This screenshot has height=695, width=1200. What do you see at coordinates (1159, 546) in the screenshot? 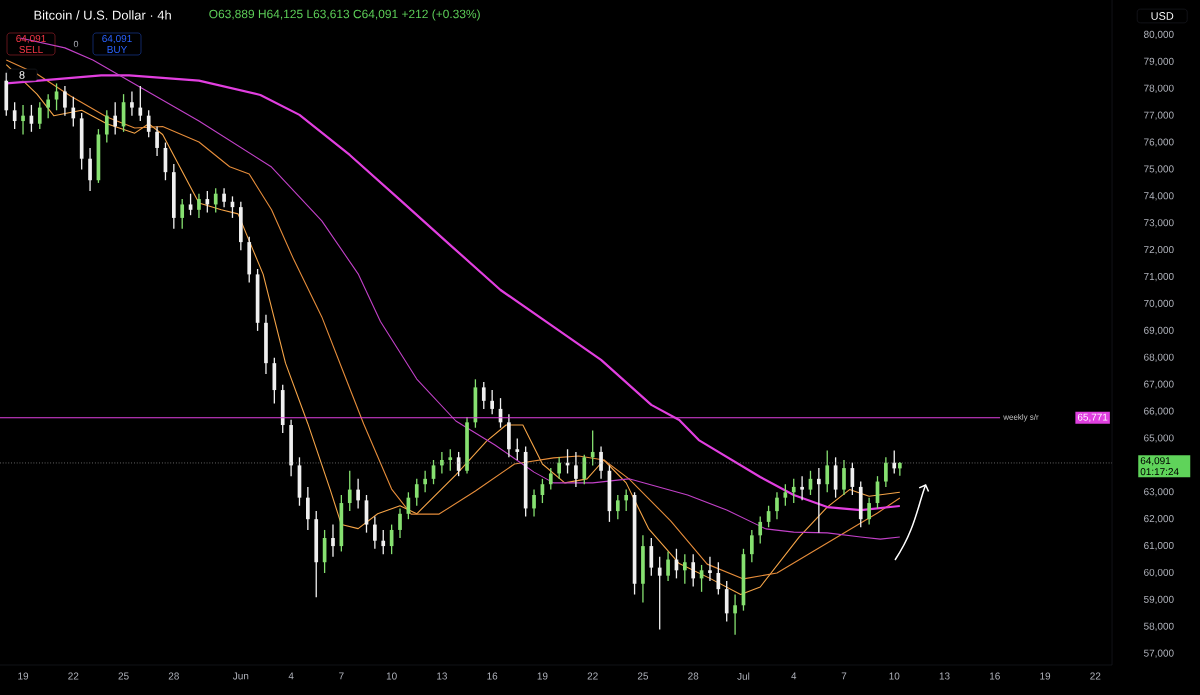
I see `y-tick-label: 61,000` at bounding box center [1159, 546].